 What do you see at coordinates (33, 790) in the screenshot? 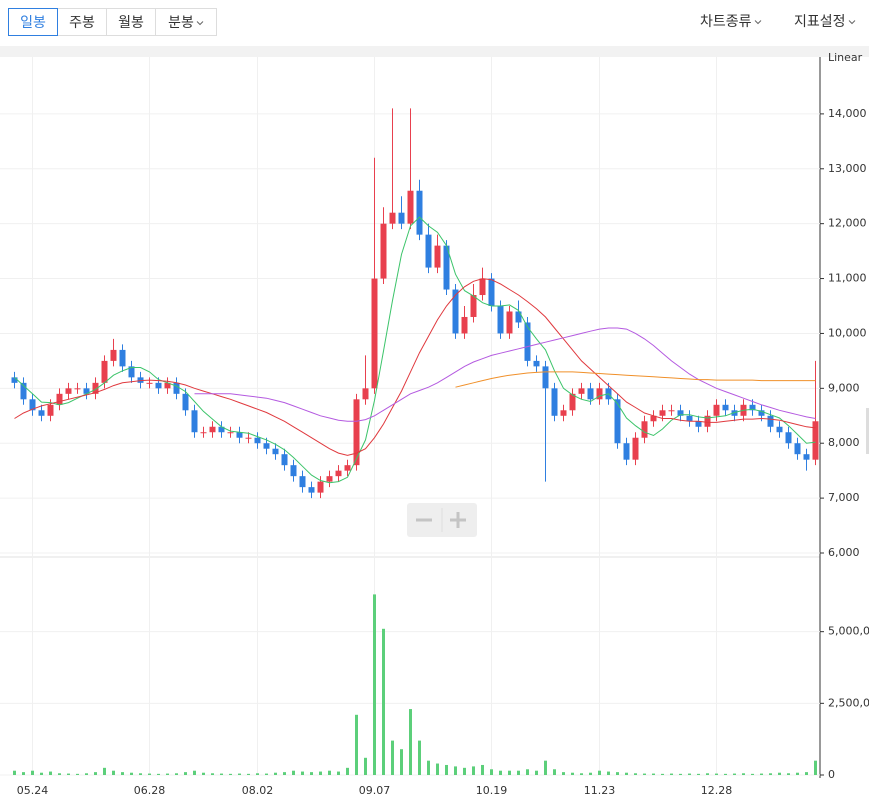
I see `x-tick-label: 05.24` at bounding box center [33, 790].